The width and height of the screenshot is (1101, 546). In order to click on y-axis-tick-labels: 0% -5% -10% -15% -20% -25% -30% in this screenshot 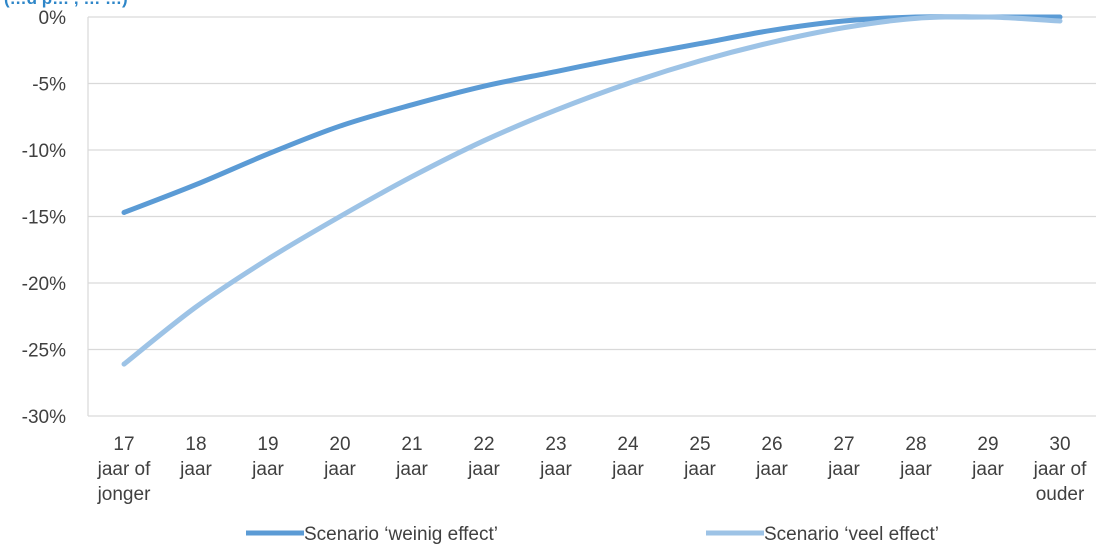, I will do `click(44, 218)`.